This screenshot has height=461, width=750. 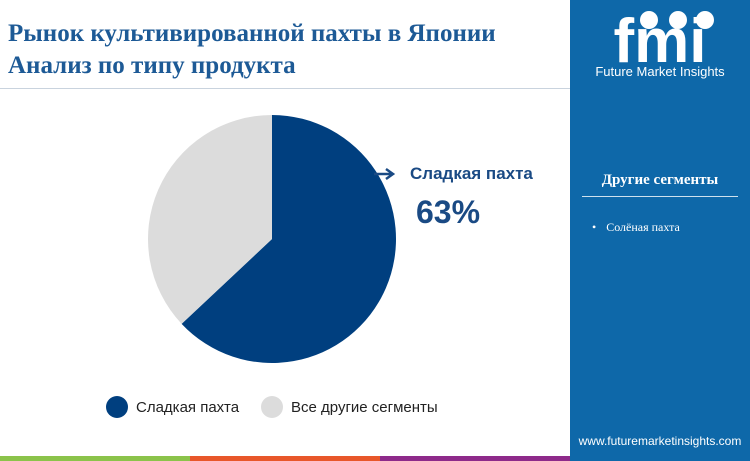 I want to click on legend-label: Сладкая пахта, so click(x=188, y=407).